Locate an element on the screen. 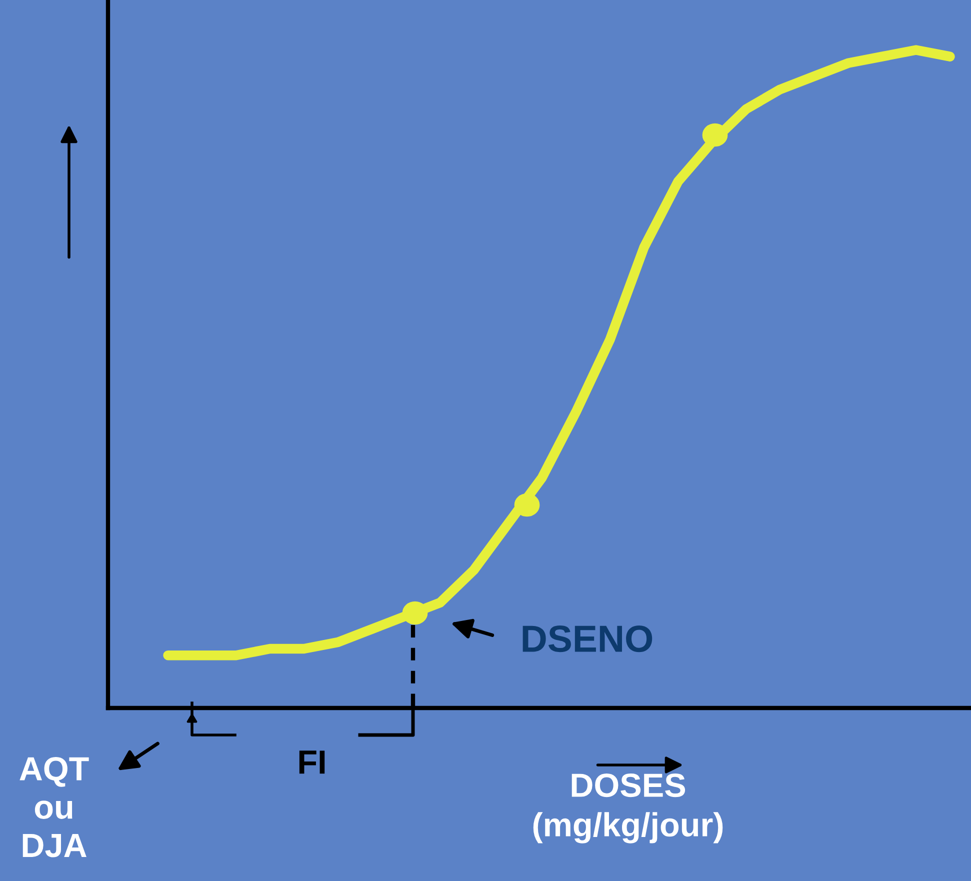  x-axis-title: DOSES (mg/kg/jour) is located at coordinates (628, 809).